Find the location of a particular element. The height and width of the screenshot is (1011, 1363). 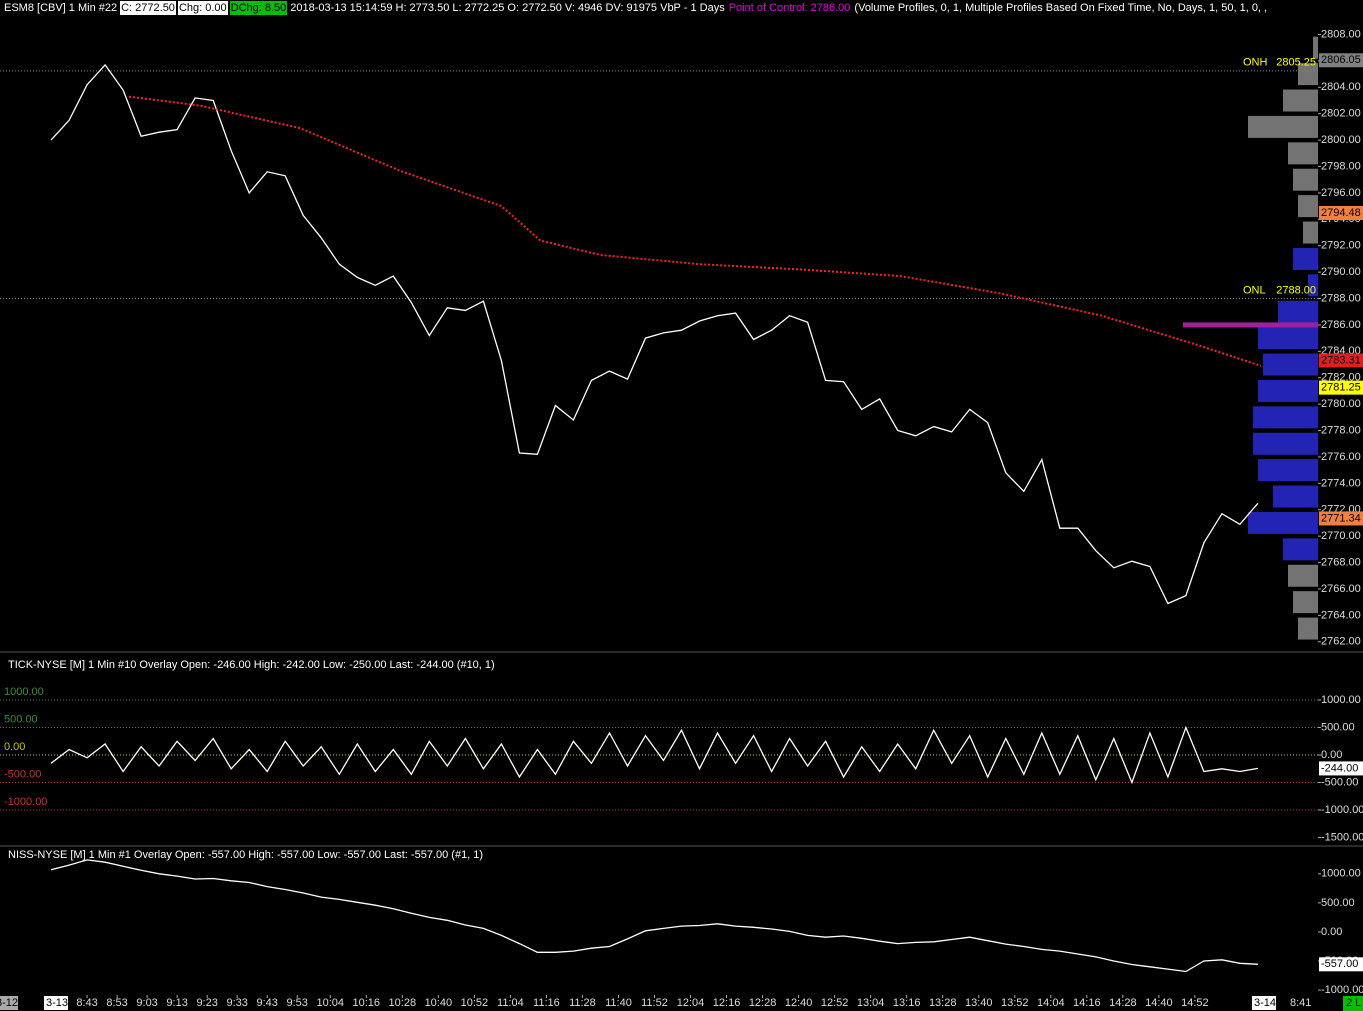

x-tick-label: 12:04 is located at coordinates (691, 1003).